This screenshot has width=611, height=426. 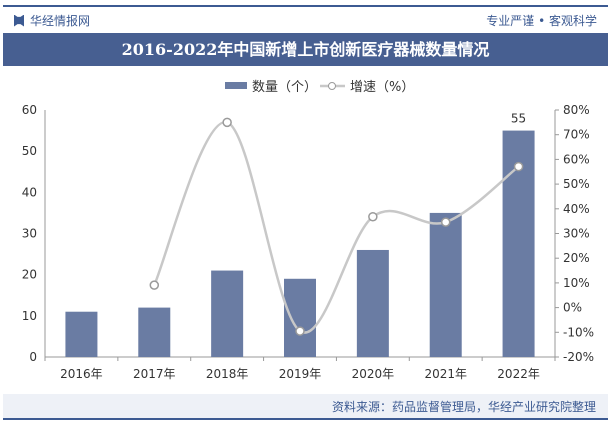 I want to click on bar-data-label: 55, so click(x=518, y=119).